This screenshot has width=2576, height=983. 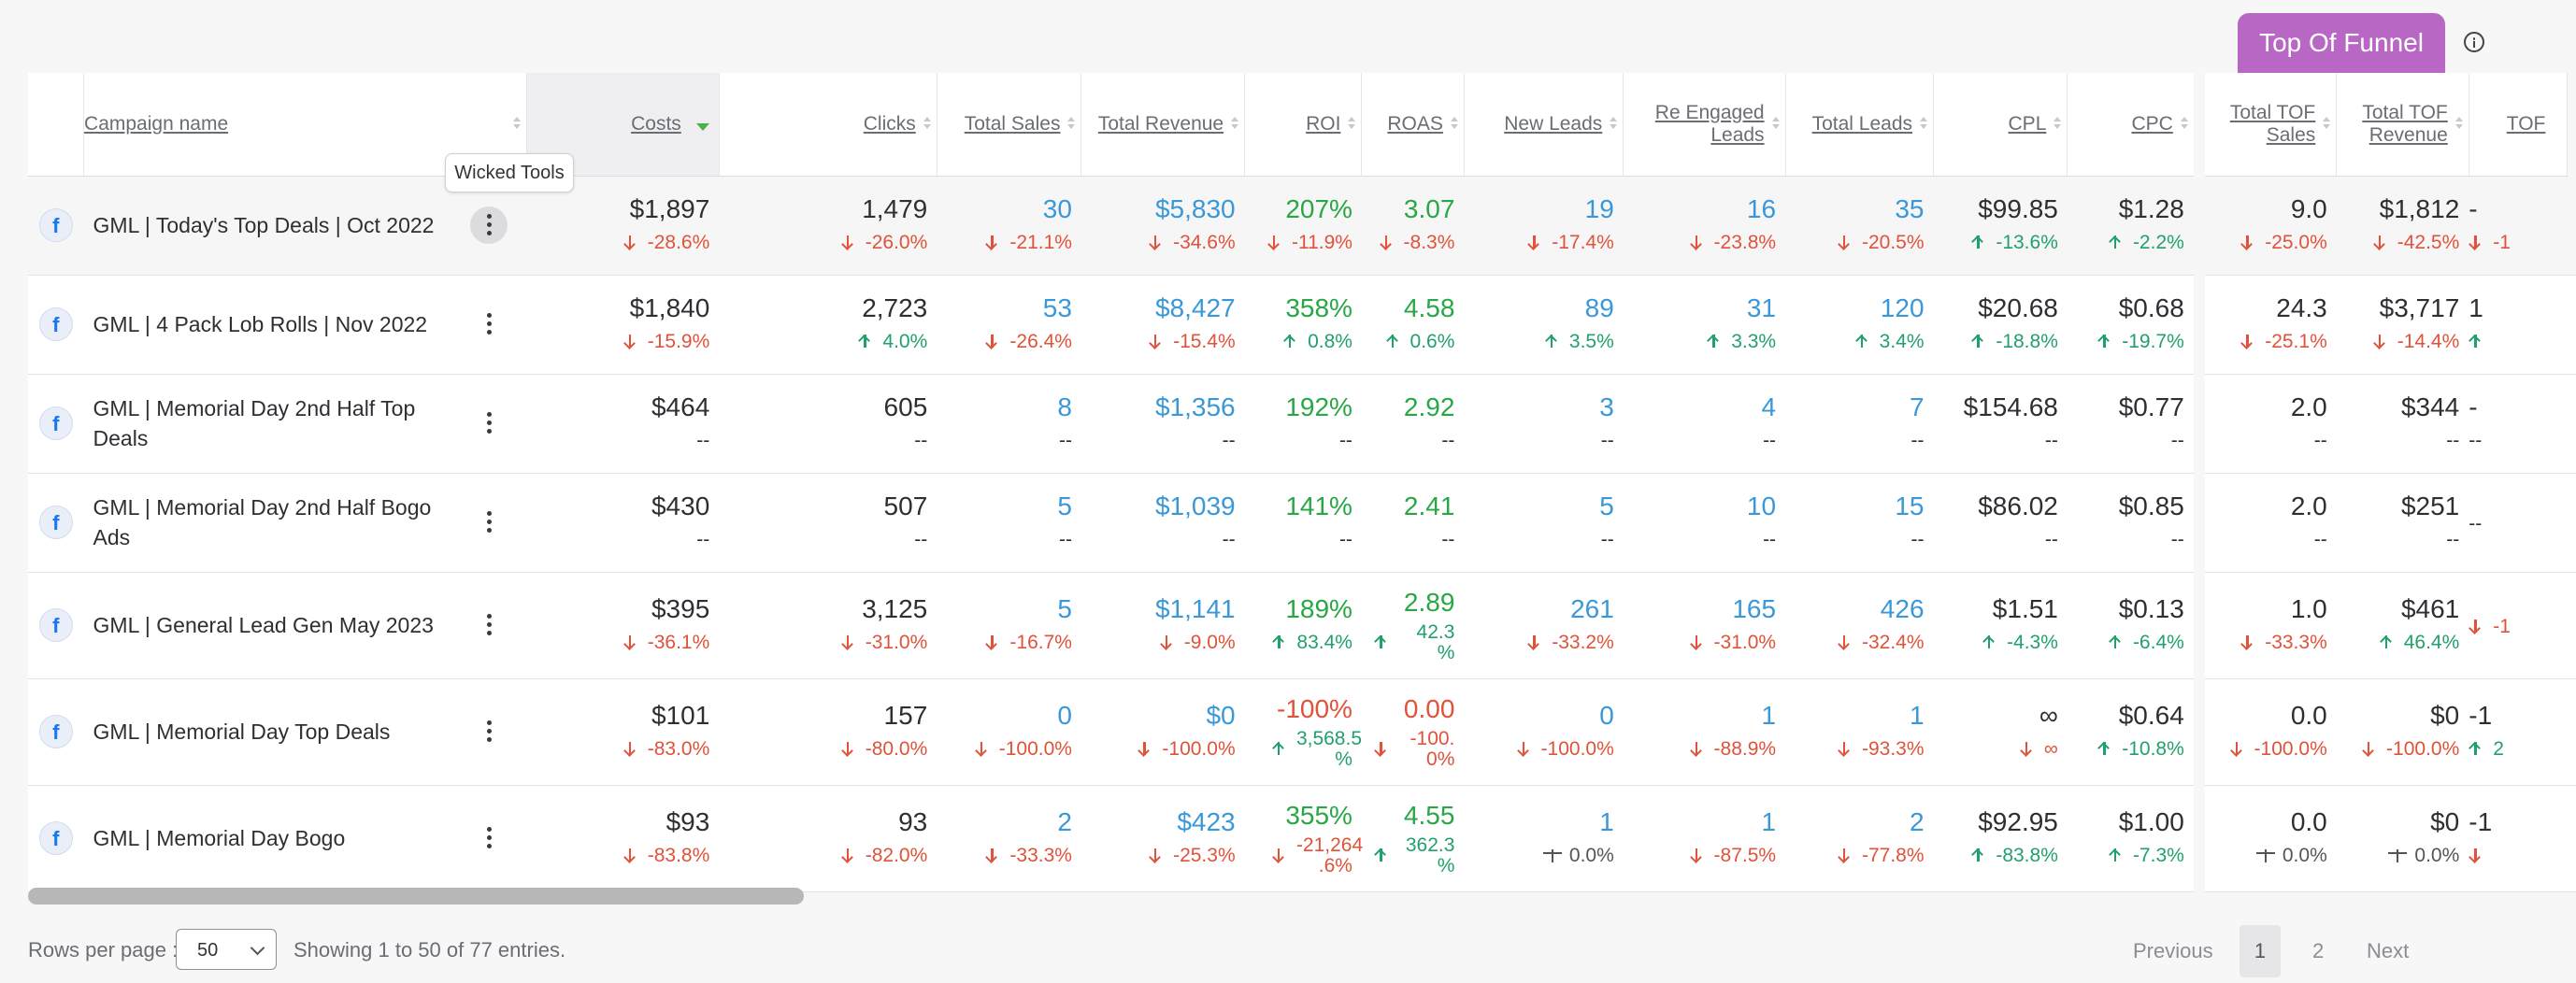 What do you see at coordinates (1859, 226) in the screenshot?
I see `cell-total-leads: 35 -20.5%` at bounding box center [1859, 226].